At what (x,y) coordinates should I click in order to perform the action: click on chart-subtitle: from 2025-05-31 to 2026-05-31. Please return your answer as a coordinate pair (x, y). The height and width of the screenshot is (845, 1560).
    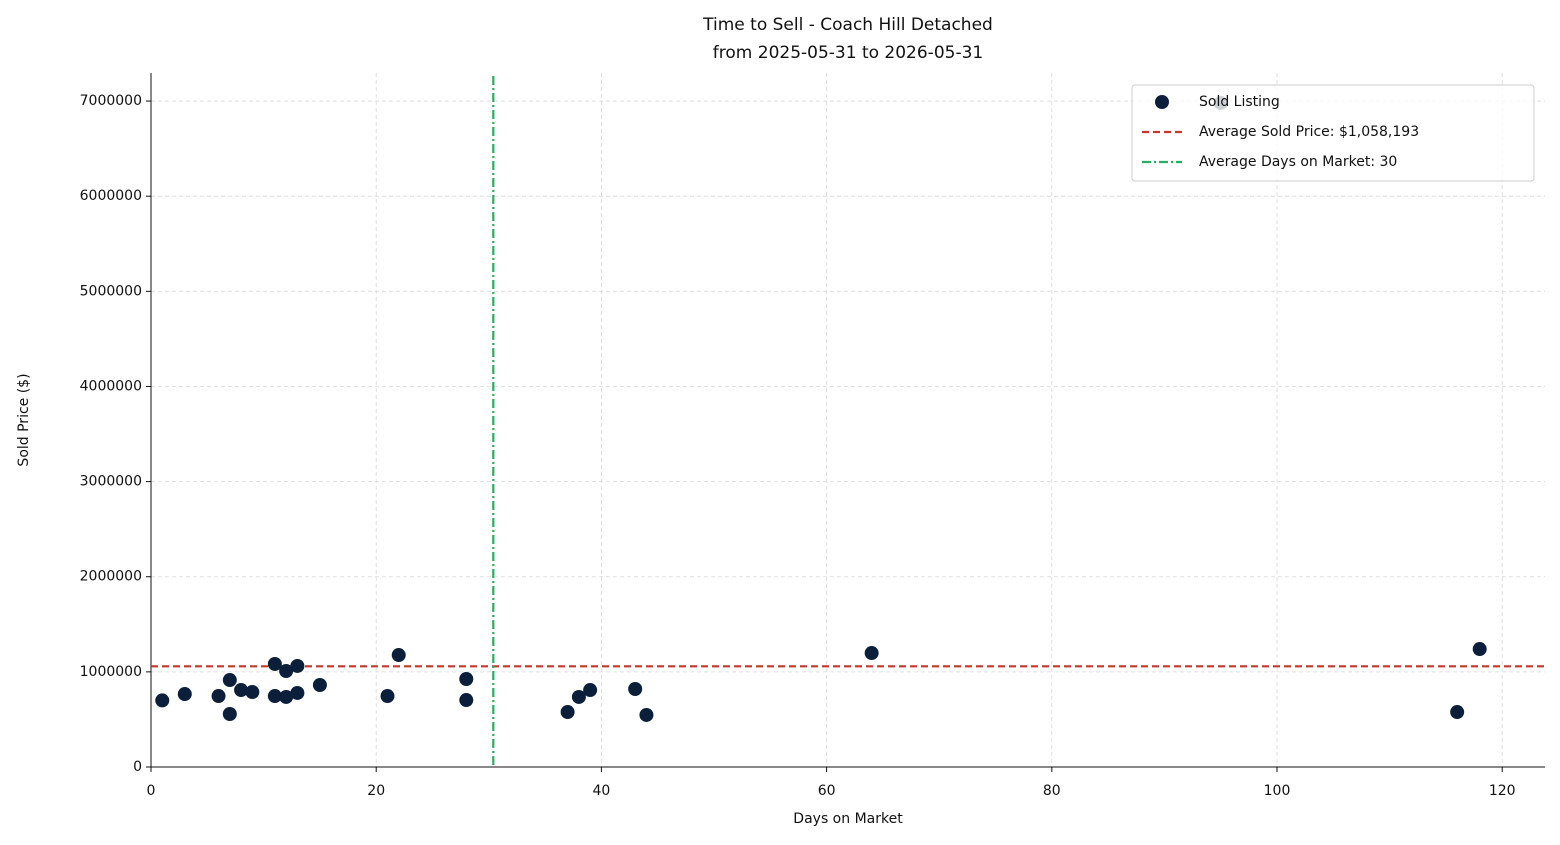
    Looking at the image, I should click on (848, 53).